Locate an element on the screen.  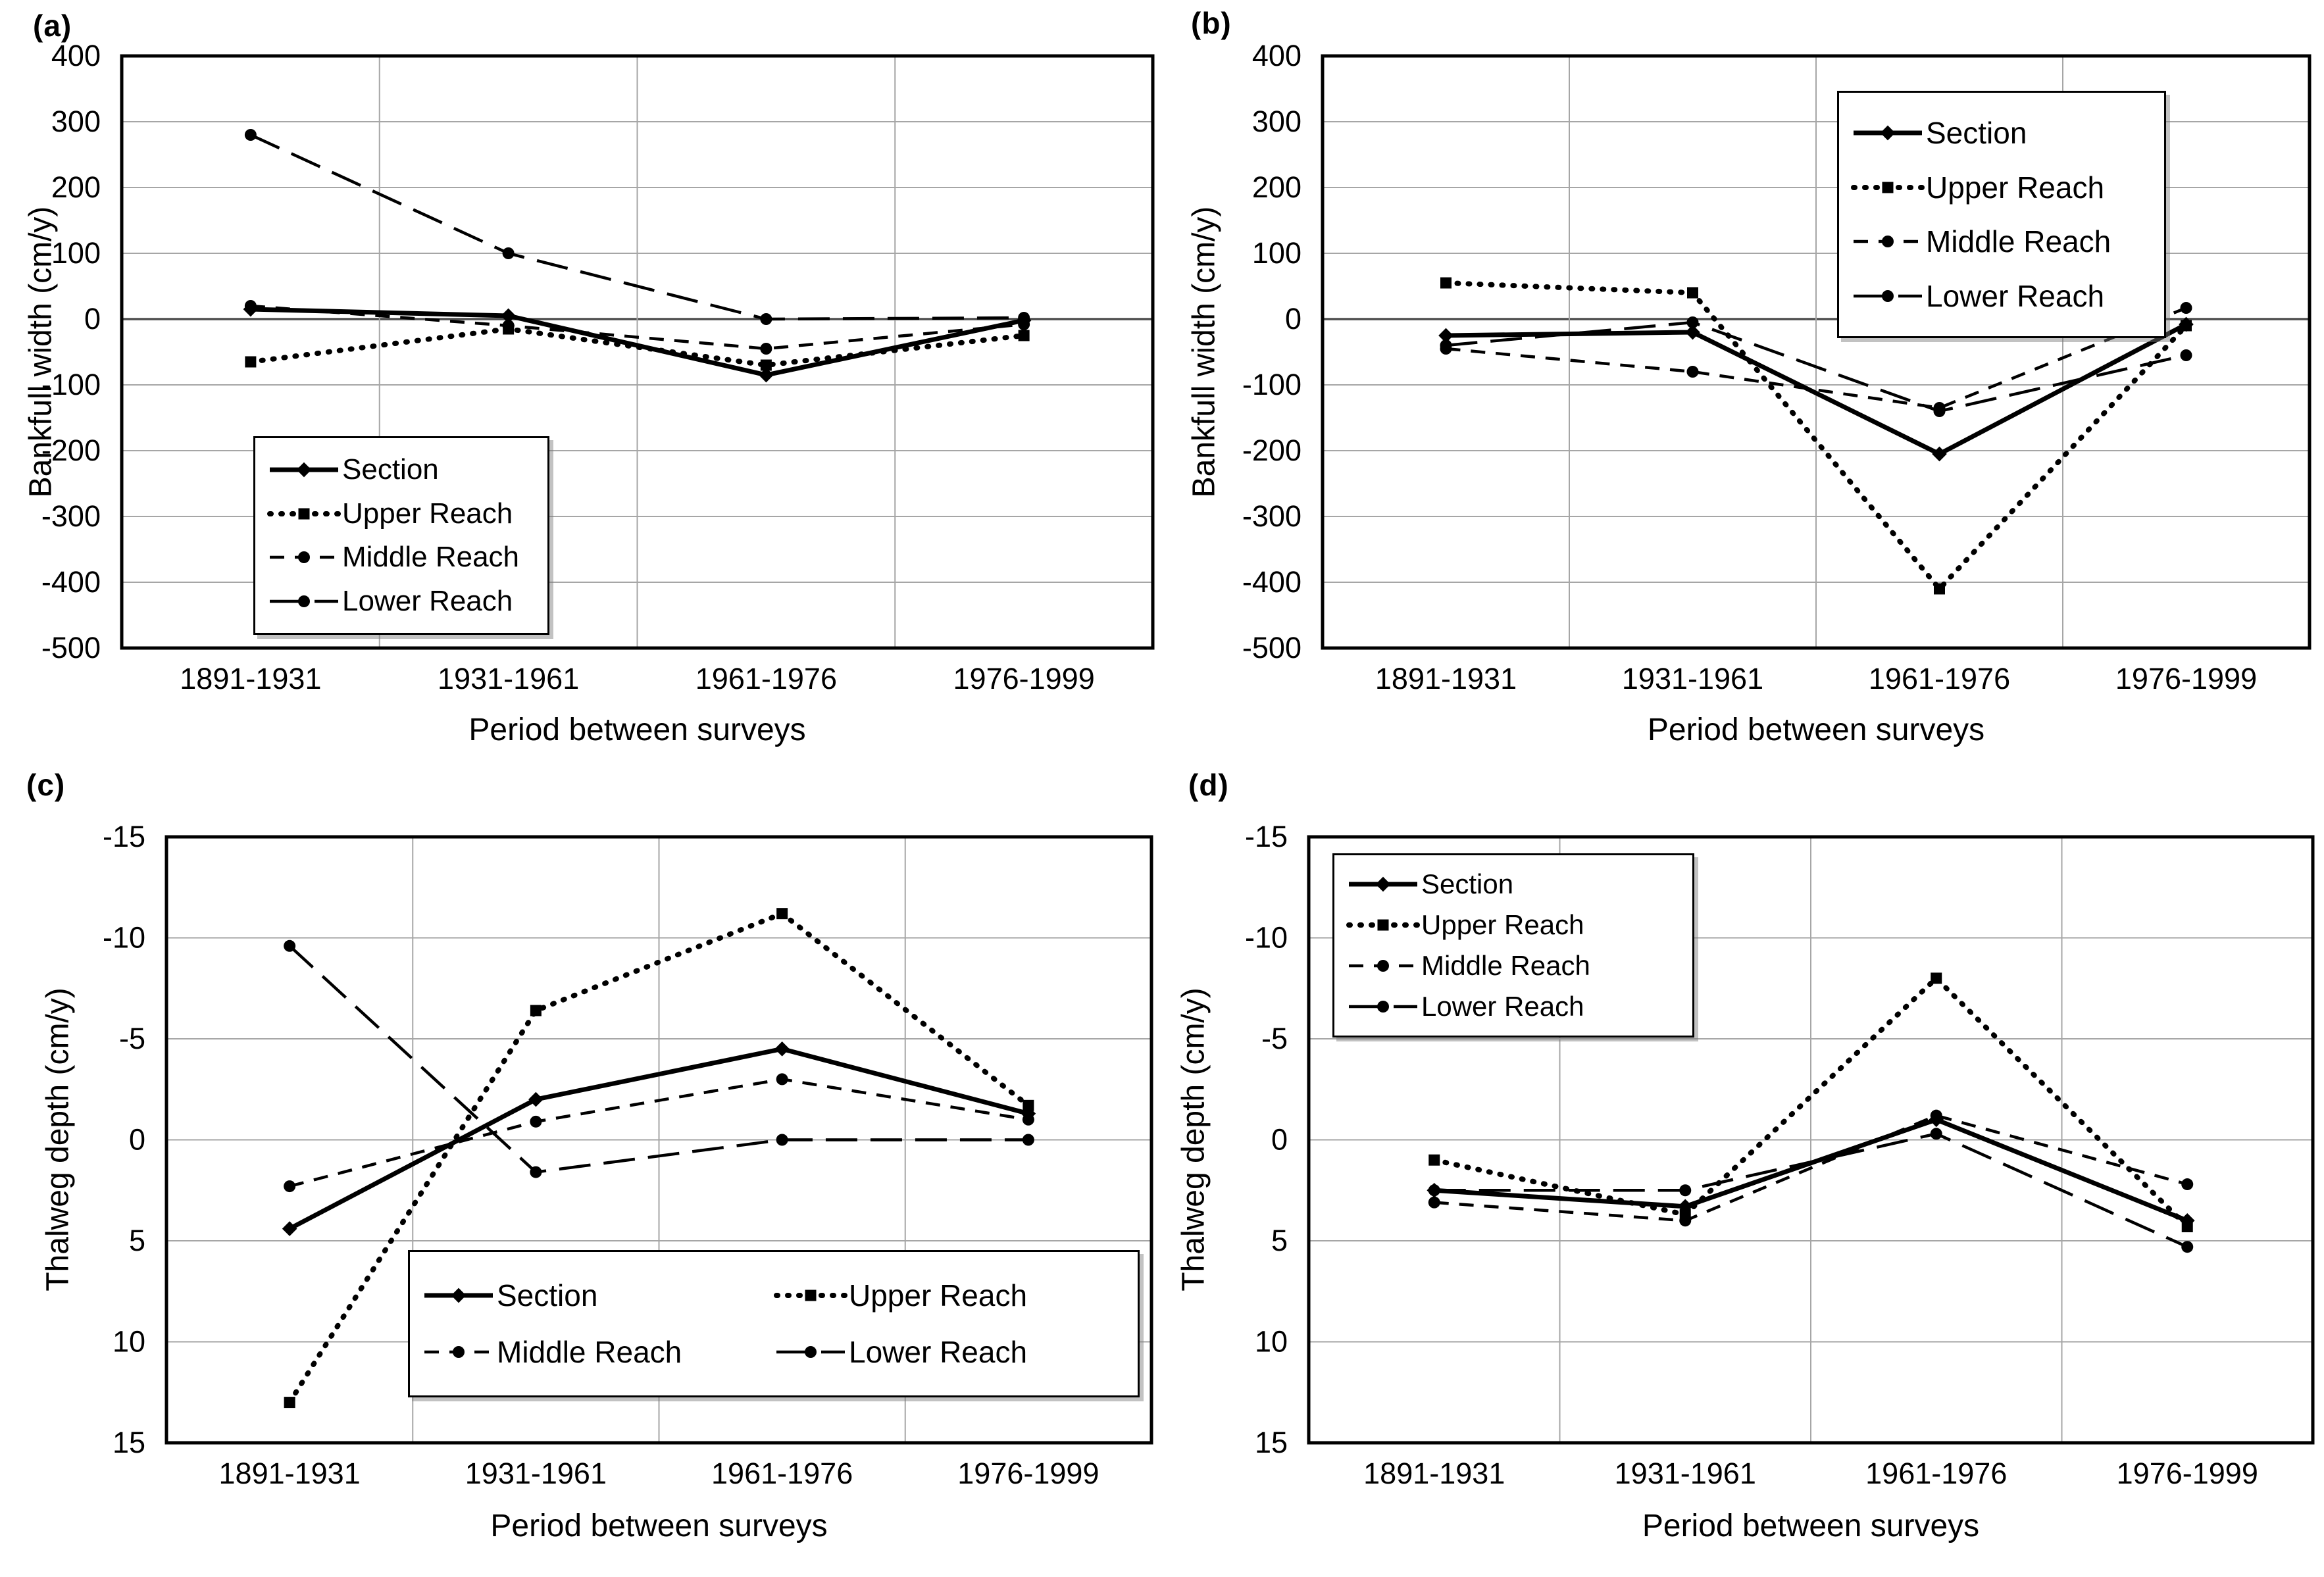
y-tick-label: 400 is located at coordinates (1276, 55).